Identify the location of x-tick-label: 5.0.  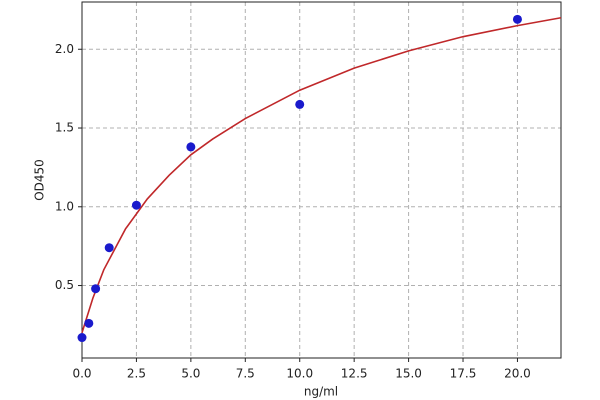
(190, 374).